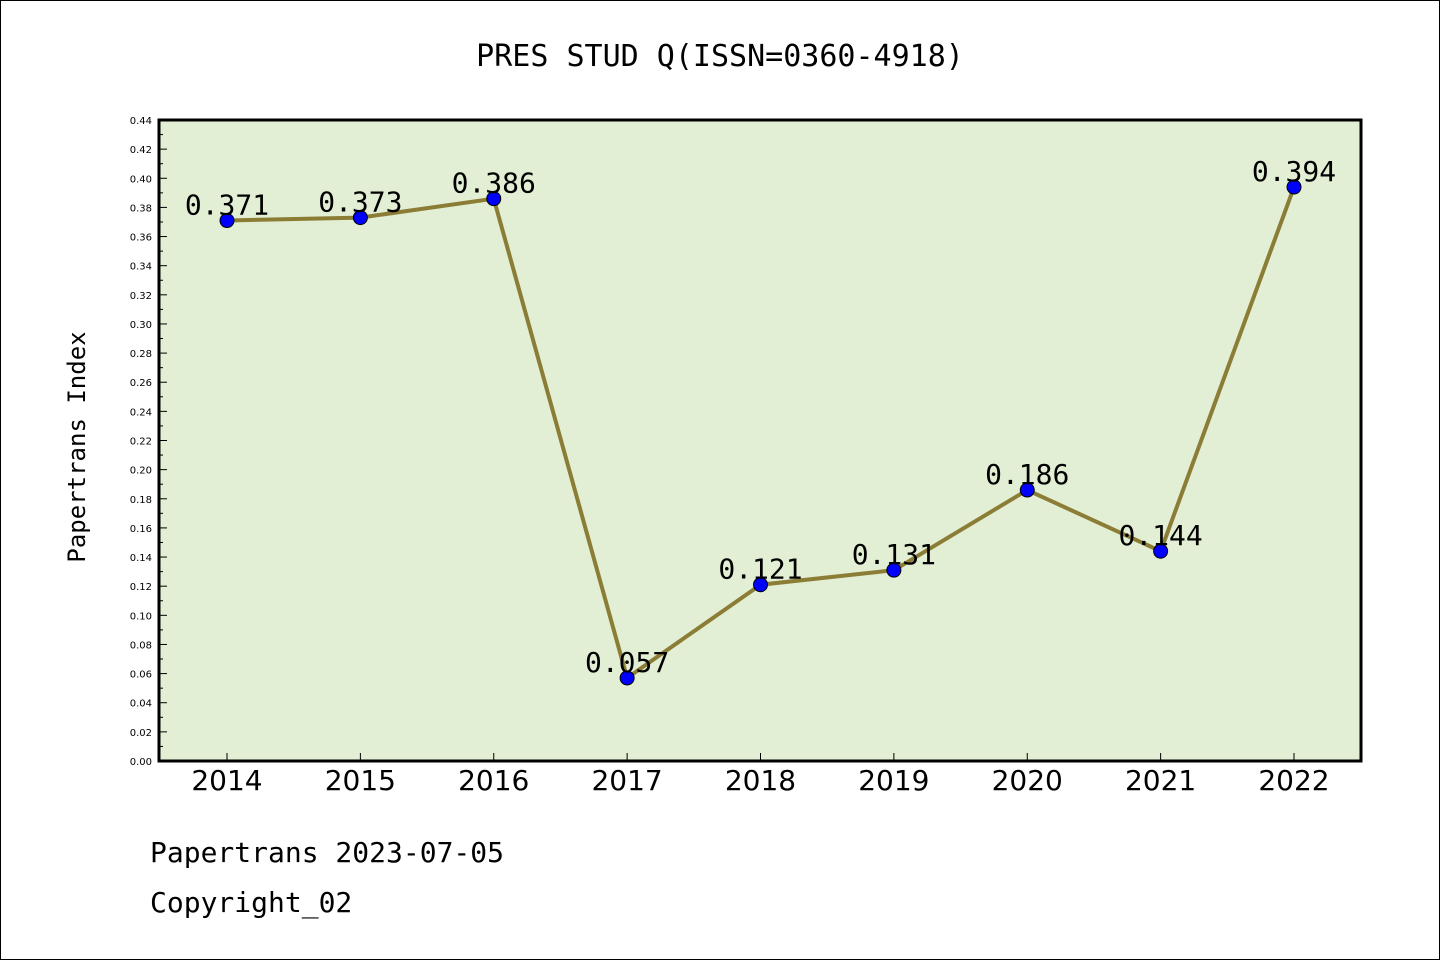  I want to click on y-tick-label: 0.04, so click(141, 704).